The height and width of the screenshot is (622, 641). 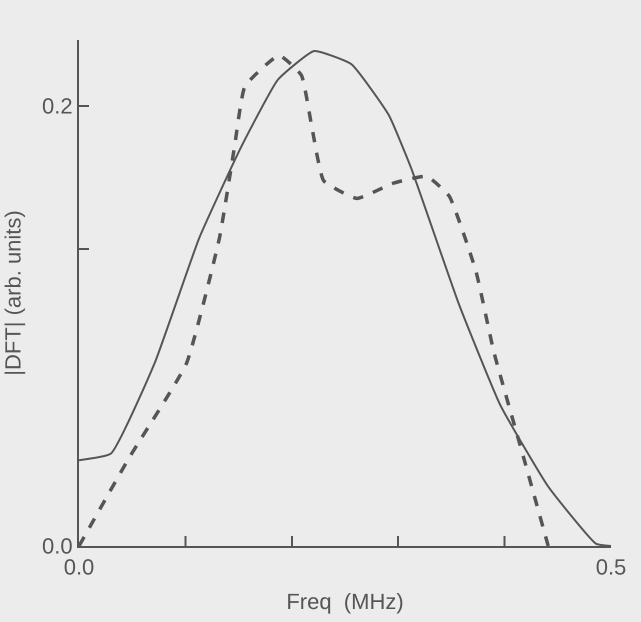 I want to click on y-axis-title: |DFT| (arb. units), so click(x=13, y=293).